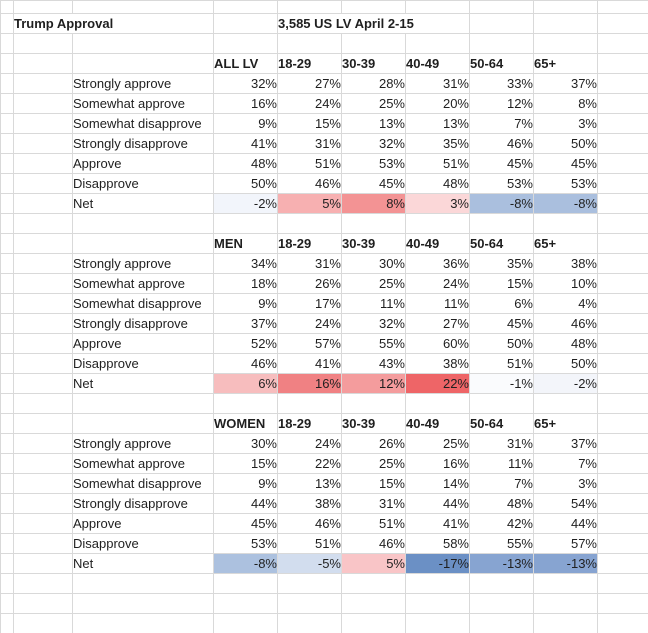 The height and width of the screenshot is (633, 648). Describe the element at coordinates (143, 203) in the screenshot. I see `row-label: Net` at that location.